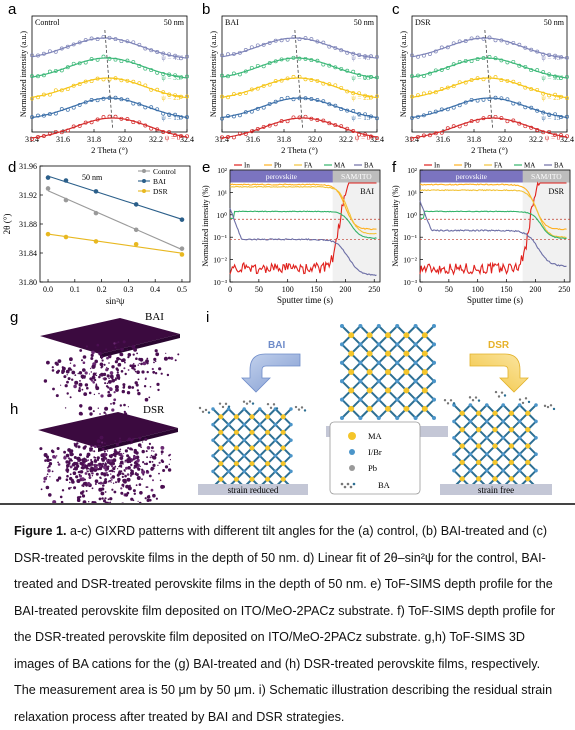  I want to click on sam-ito-region-label: SAM/ITO, so click(546, 176).